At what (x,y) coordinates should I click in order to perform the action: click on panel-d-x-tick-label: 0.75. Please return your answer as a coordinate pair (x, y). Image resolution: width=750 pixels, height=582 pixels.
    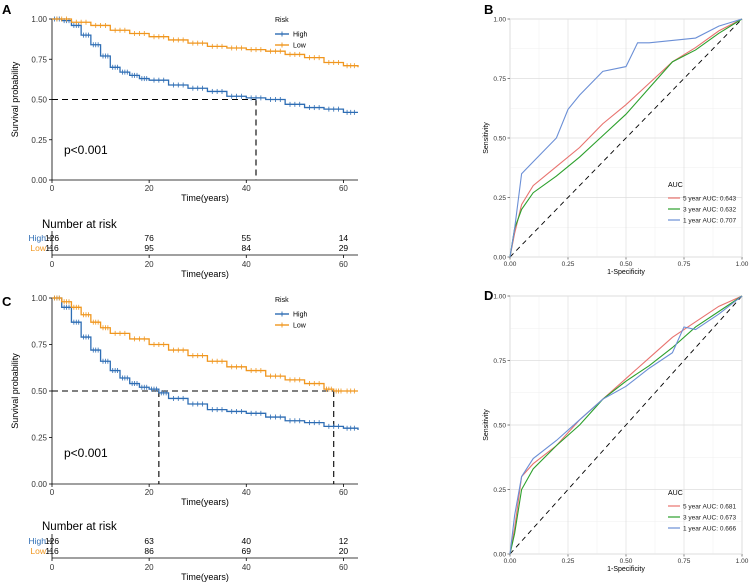
    Looking at the image, I should click on (684, 561).